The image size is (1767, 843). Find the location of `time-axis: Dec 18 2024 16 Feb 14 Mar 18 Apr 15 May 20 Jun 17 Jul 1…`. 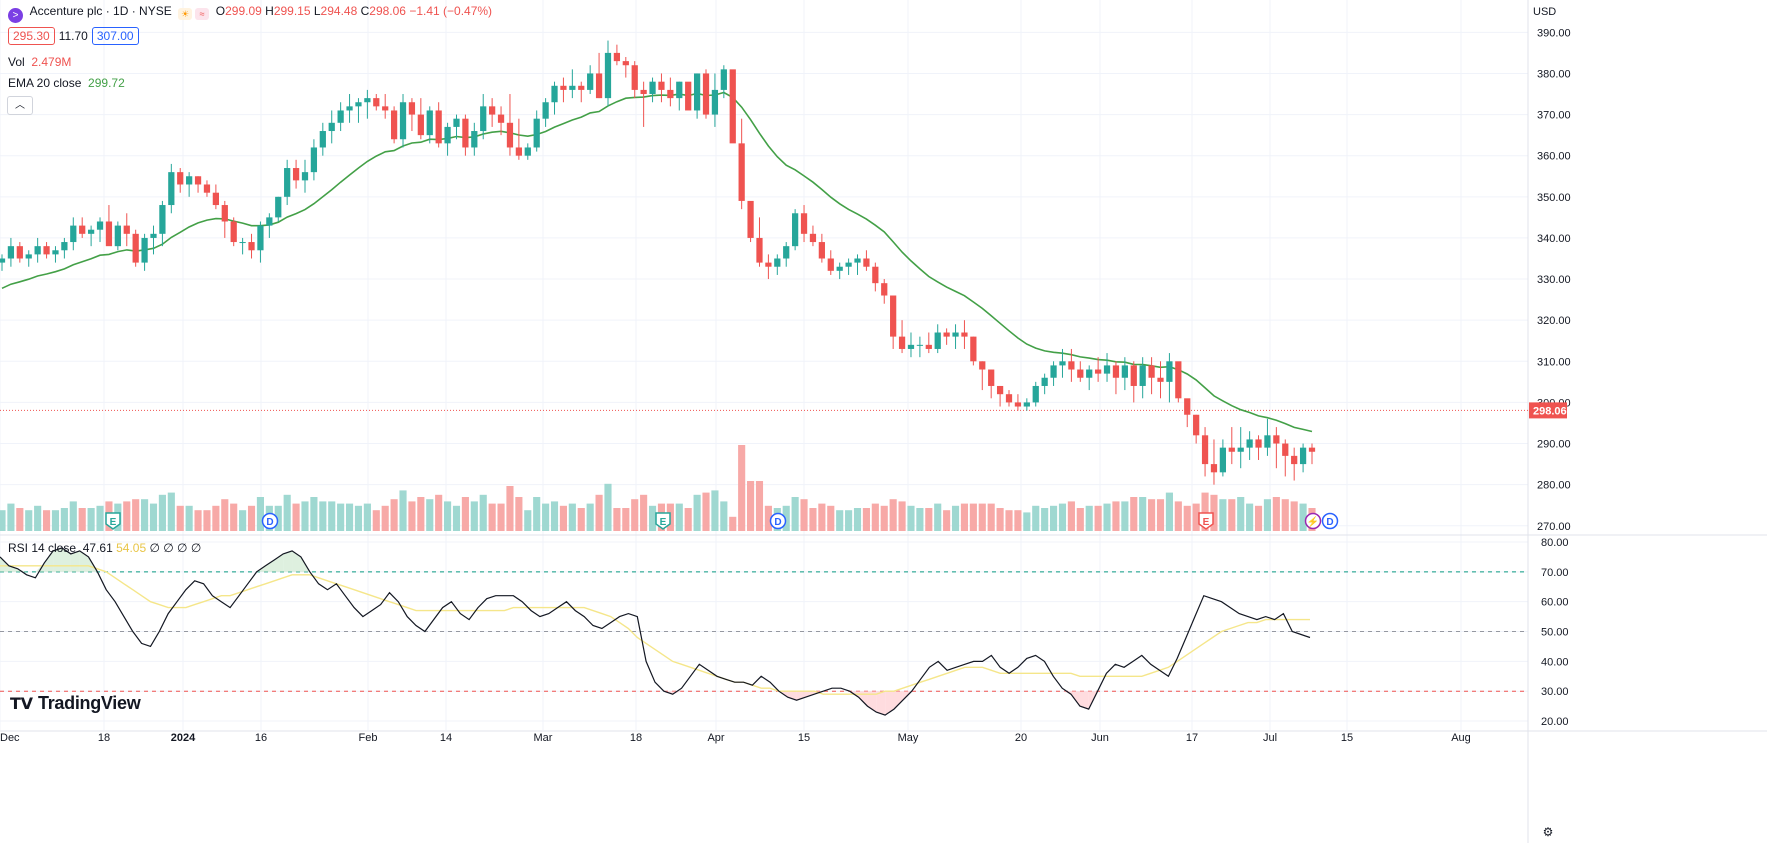

time-axis: Dec 18 2024 16 Feb 14 Mar 18 Apr 15 May 20 Jun 17 Jul 1… is located at coordinates (735, 738).